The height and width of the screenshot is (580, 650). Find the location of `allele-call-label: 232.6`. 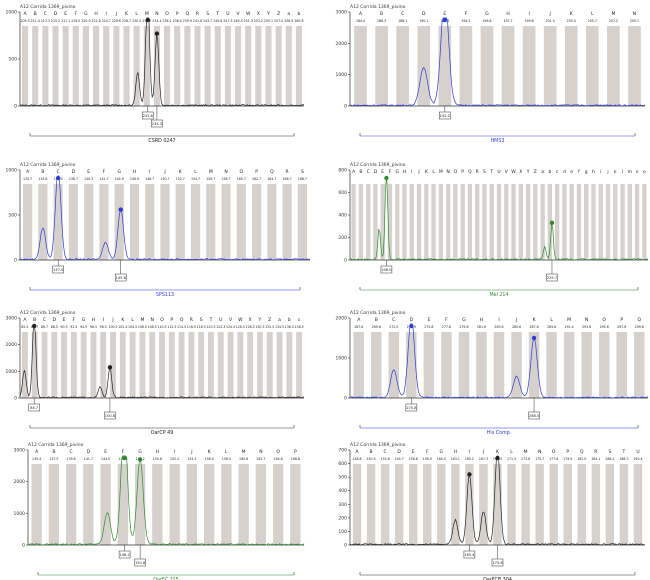

allele-call-label: 232.6 is located at coordinates (148, 116).